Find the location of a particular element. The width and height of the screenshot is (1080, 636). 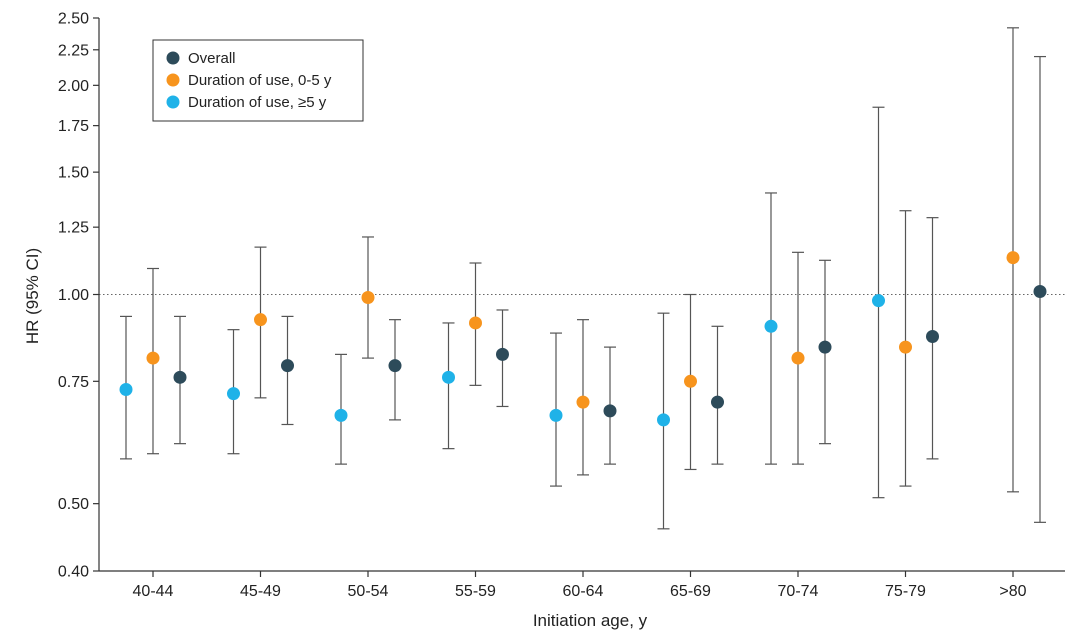

x-tick-label: >80 is located at coordinates (1012, 591).